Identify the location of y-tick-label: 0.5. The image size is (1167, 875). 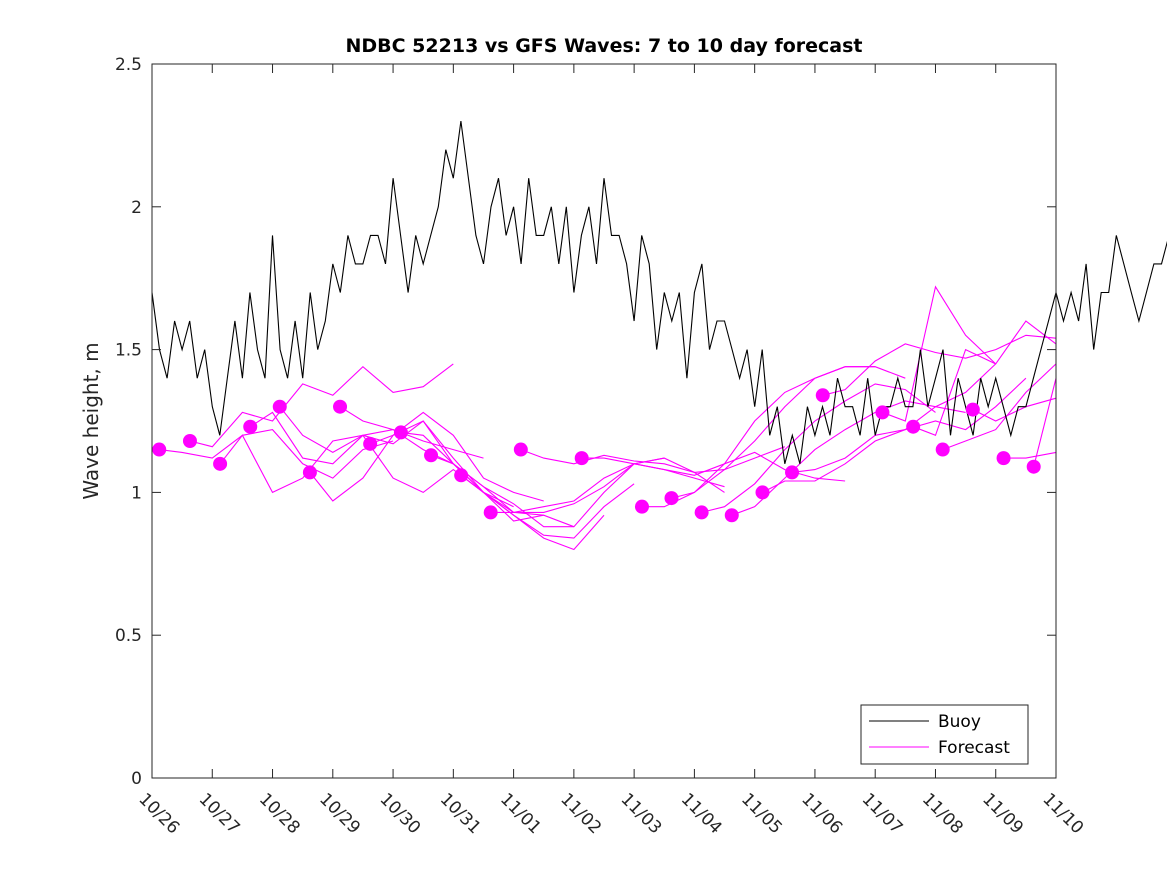
(128, 636).